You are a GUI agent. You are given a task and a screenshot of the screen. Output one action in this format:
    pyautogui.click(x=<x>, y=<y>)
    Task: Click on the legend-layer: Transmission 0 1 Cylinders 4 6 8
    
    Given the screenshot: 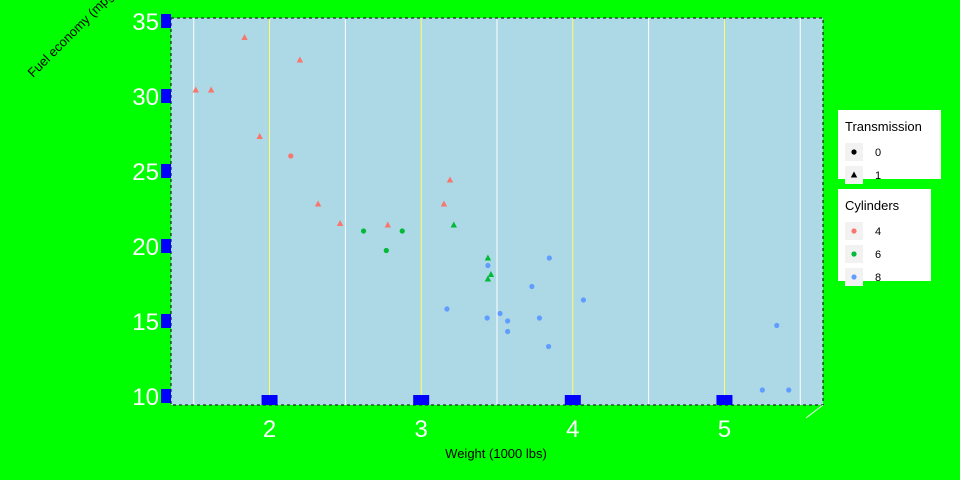 What is the action you would take?
    pyautogui.click(x=889, y=198)
    